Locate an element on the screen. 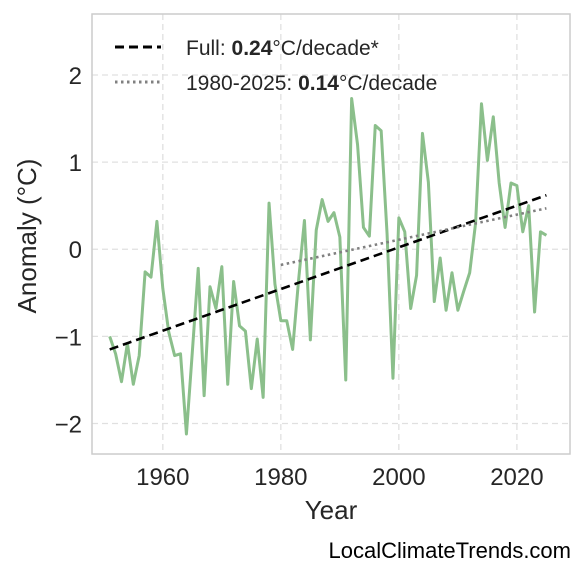  legend-full-value: 0.24 is located at coordinates (252, 48).